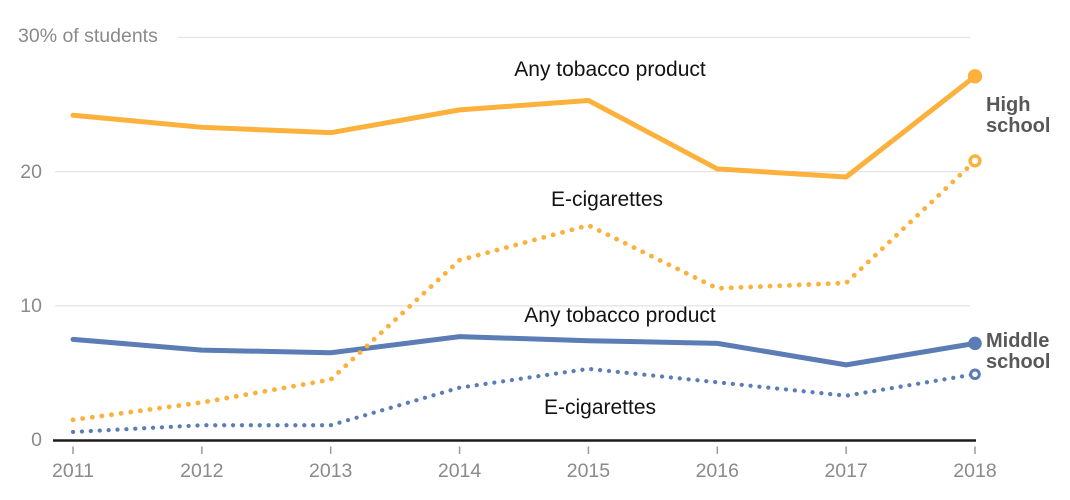  I want to click on annotation-ms-ecigarettes: E-cigarettes, so click(600, 407).